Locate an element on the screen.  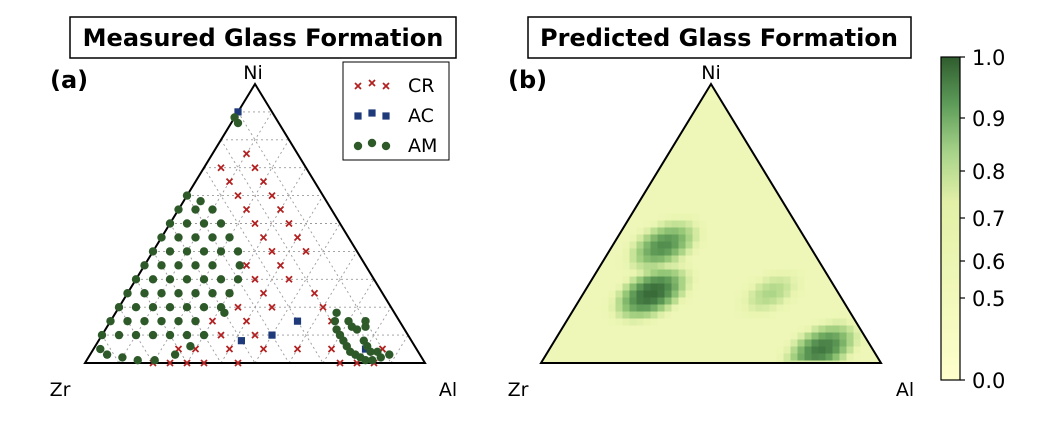
colorbar-tick-label-0-9: 0.9 is located at coordinates (988, 119).